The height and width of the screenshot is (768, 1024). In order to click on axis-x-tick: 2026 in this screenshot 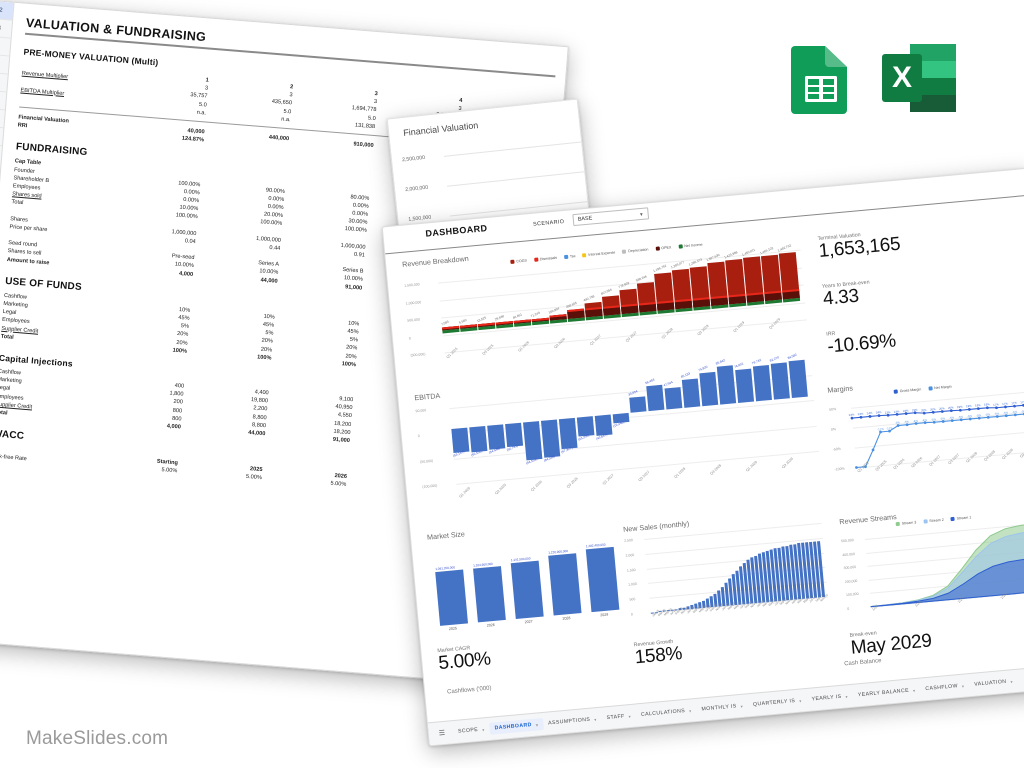, I will do `click(490, 625)`.